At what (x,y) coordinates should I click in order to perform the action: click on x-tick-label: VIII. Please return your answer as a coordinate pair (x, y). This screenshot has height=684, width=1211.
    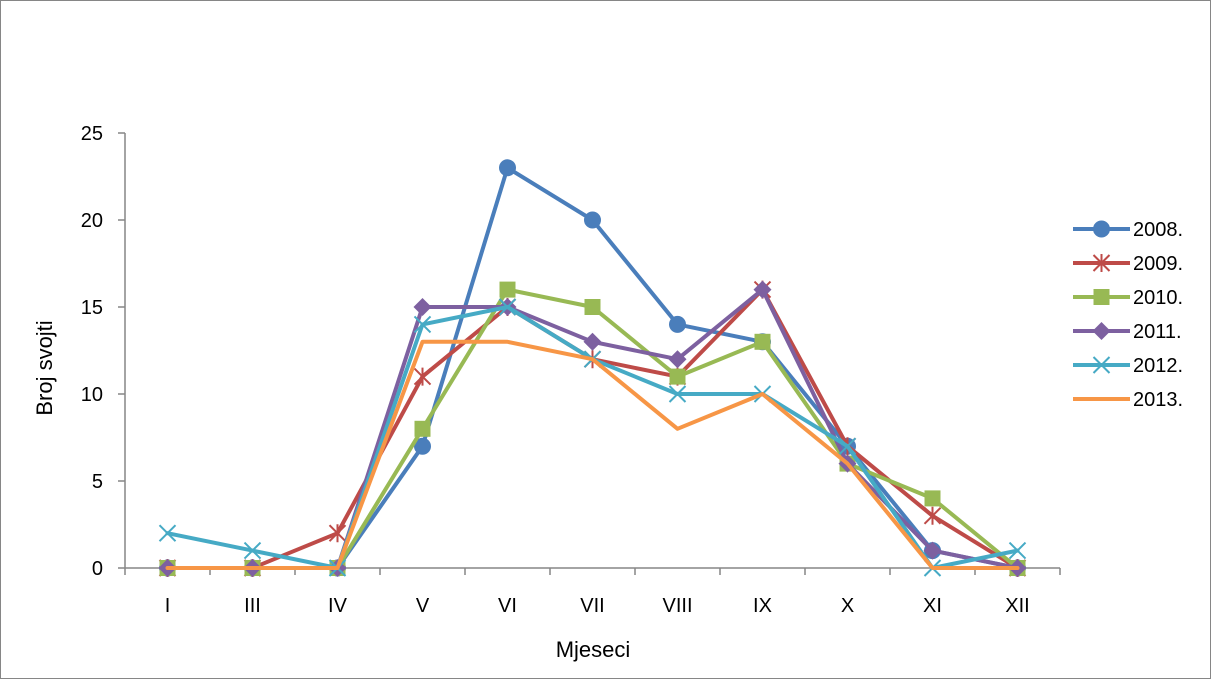
    Looking at the image, I should click on (677, 606).